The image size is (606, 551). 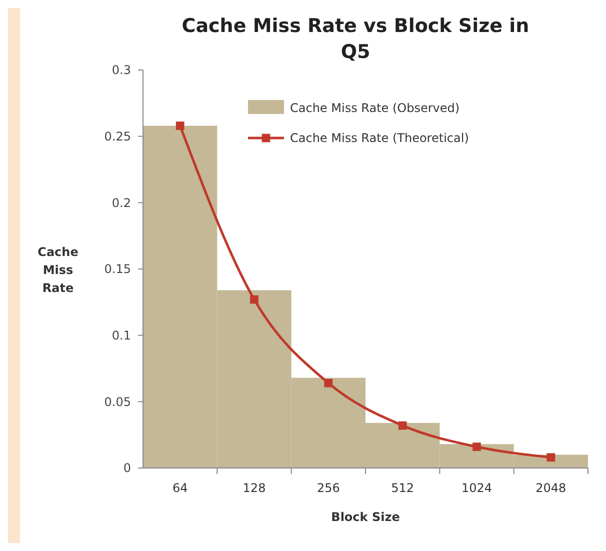 What do you see at coordinates (117, 137) in the screenshot?
I see `y-tick-label: 0.25` at bounding box center [117, 137].